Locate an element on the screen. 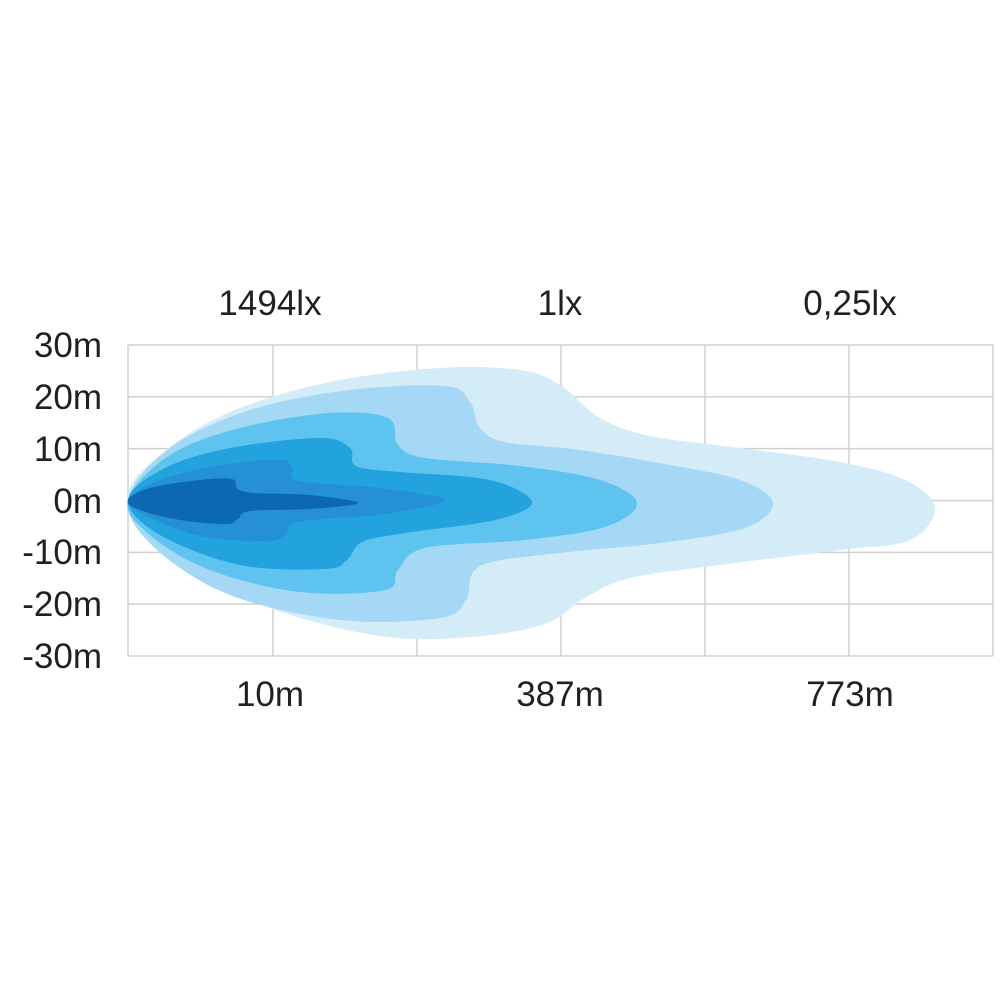 This screenshot has height=1000, width=1000. y-tick-label: 10m is located at coordinates (67, 449).